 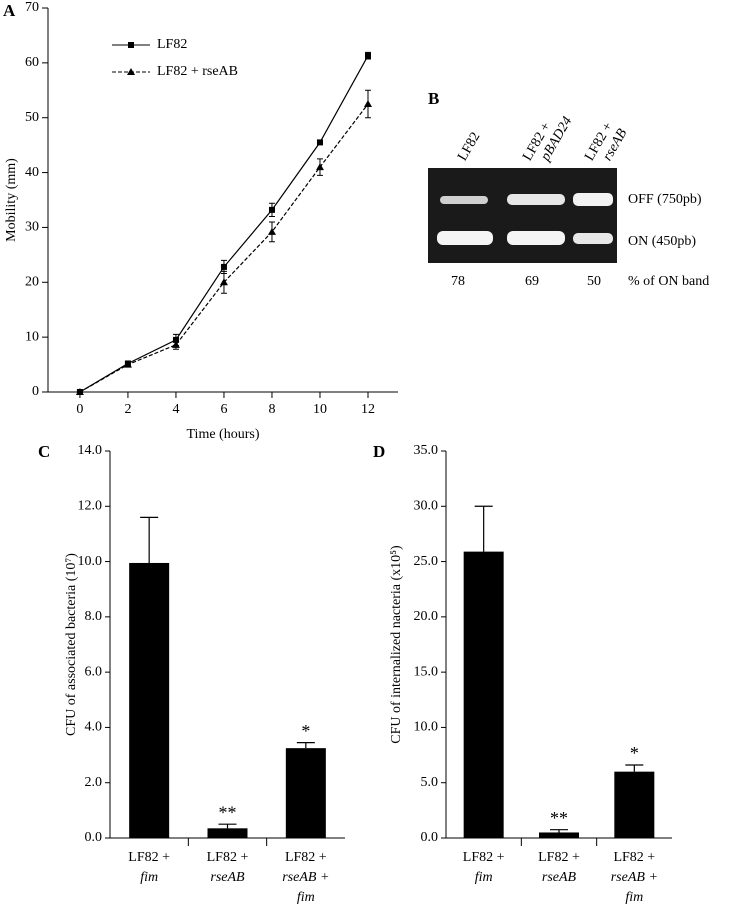 What do you see at coordinates (32, 336) in the screenshot?
I see `y-tick-label: 10` at bounding box center [32, 336].